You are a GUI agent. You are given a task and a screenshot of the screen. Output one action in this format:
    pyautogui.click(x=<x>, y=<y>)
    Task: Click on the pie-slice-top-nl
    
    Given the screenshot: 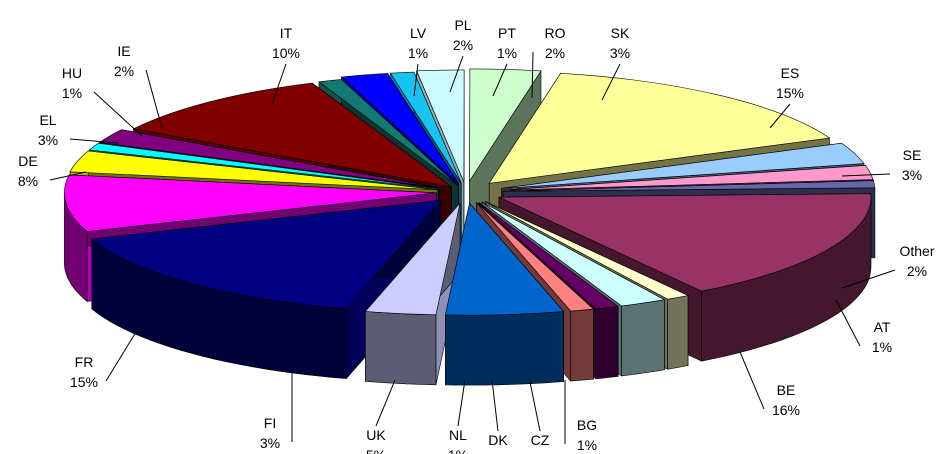 What is the action you would take?
    pyautogui.click(x=535, y=257)
    